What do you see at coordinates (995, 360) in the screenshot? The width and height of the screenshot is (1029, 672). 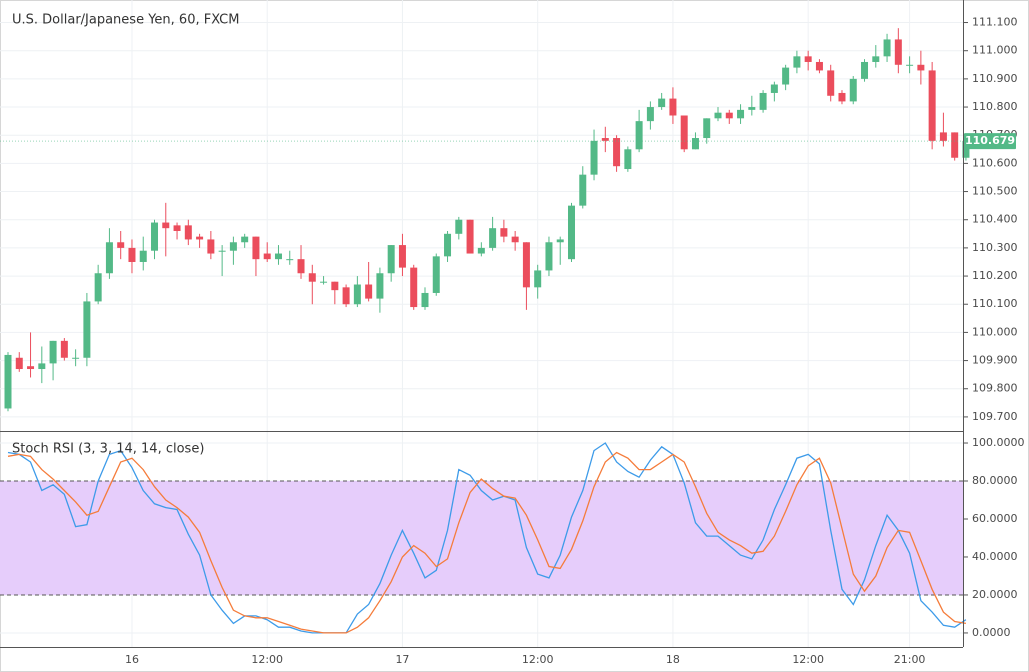 I see `y-tick-label: 109.900` at bounding box center [995, 360].